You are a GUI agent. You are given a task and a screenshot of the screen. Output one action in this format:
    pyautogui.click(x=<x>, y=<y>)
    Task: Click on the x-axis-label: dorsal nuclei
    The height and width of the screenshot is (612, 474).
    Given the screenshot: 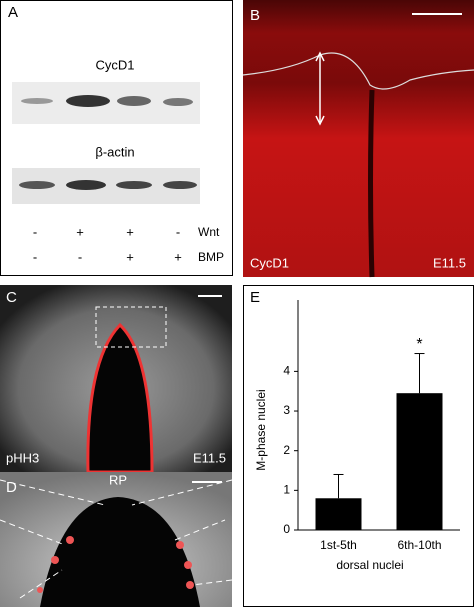 What is the action you would take?
    pyautogui.click(x=369, y=565)
    